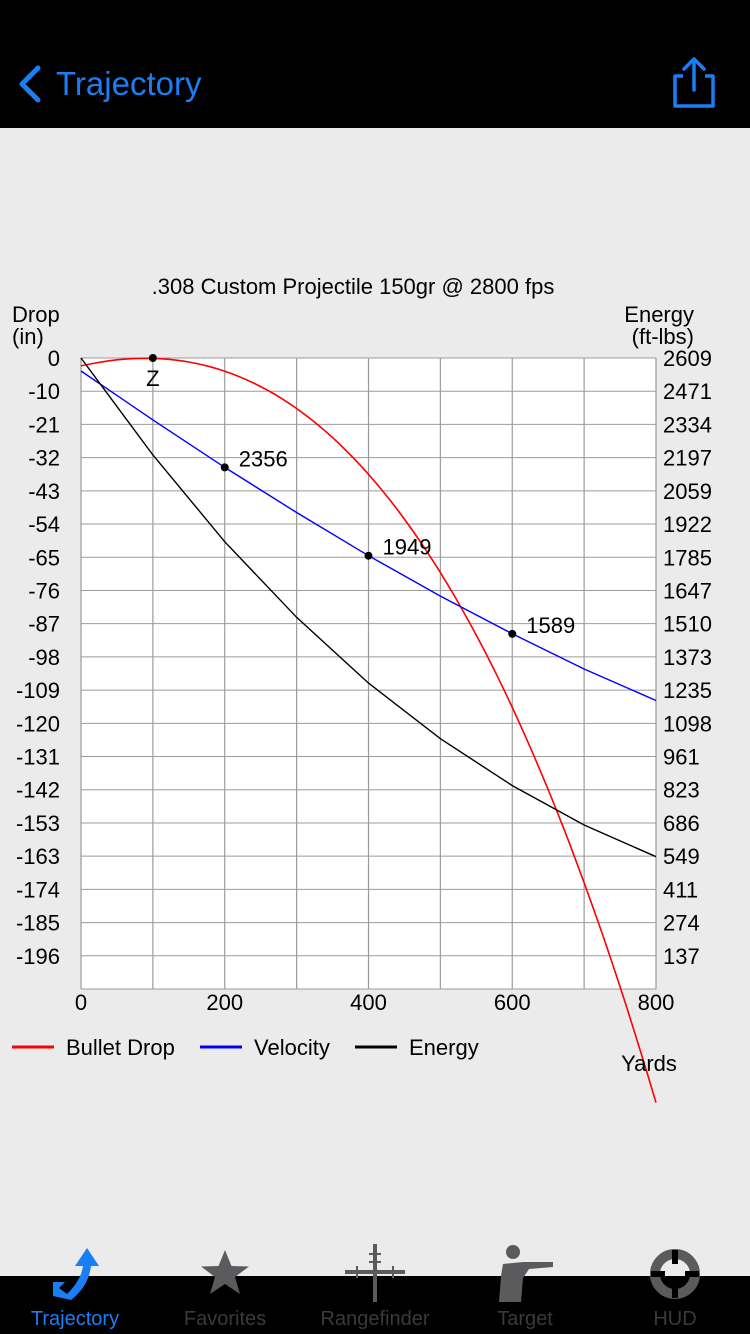 This screenshot has width=750, height=1334. I want to click on tab-target: Target, so click(525, 1285).